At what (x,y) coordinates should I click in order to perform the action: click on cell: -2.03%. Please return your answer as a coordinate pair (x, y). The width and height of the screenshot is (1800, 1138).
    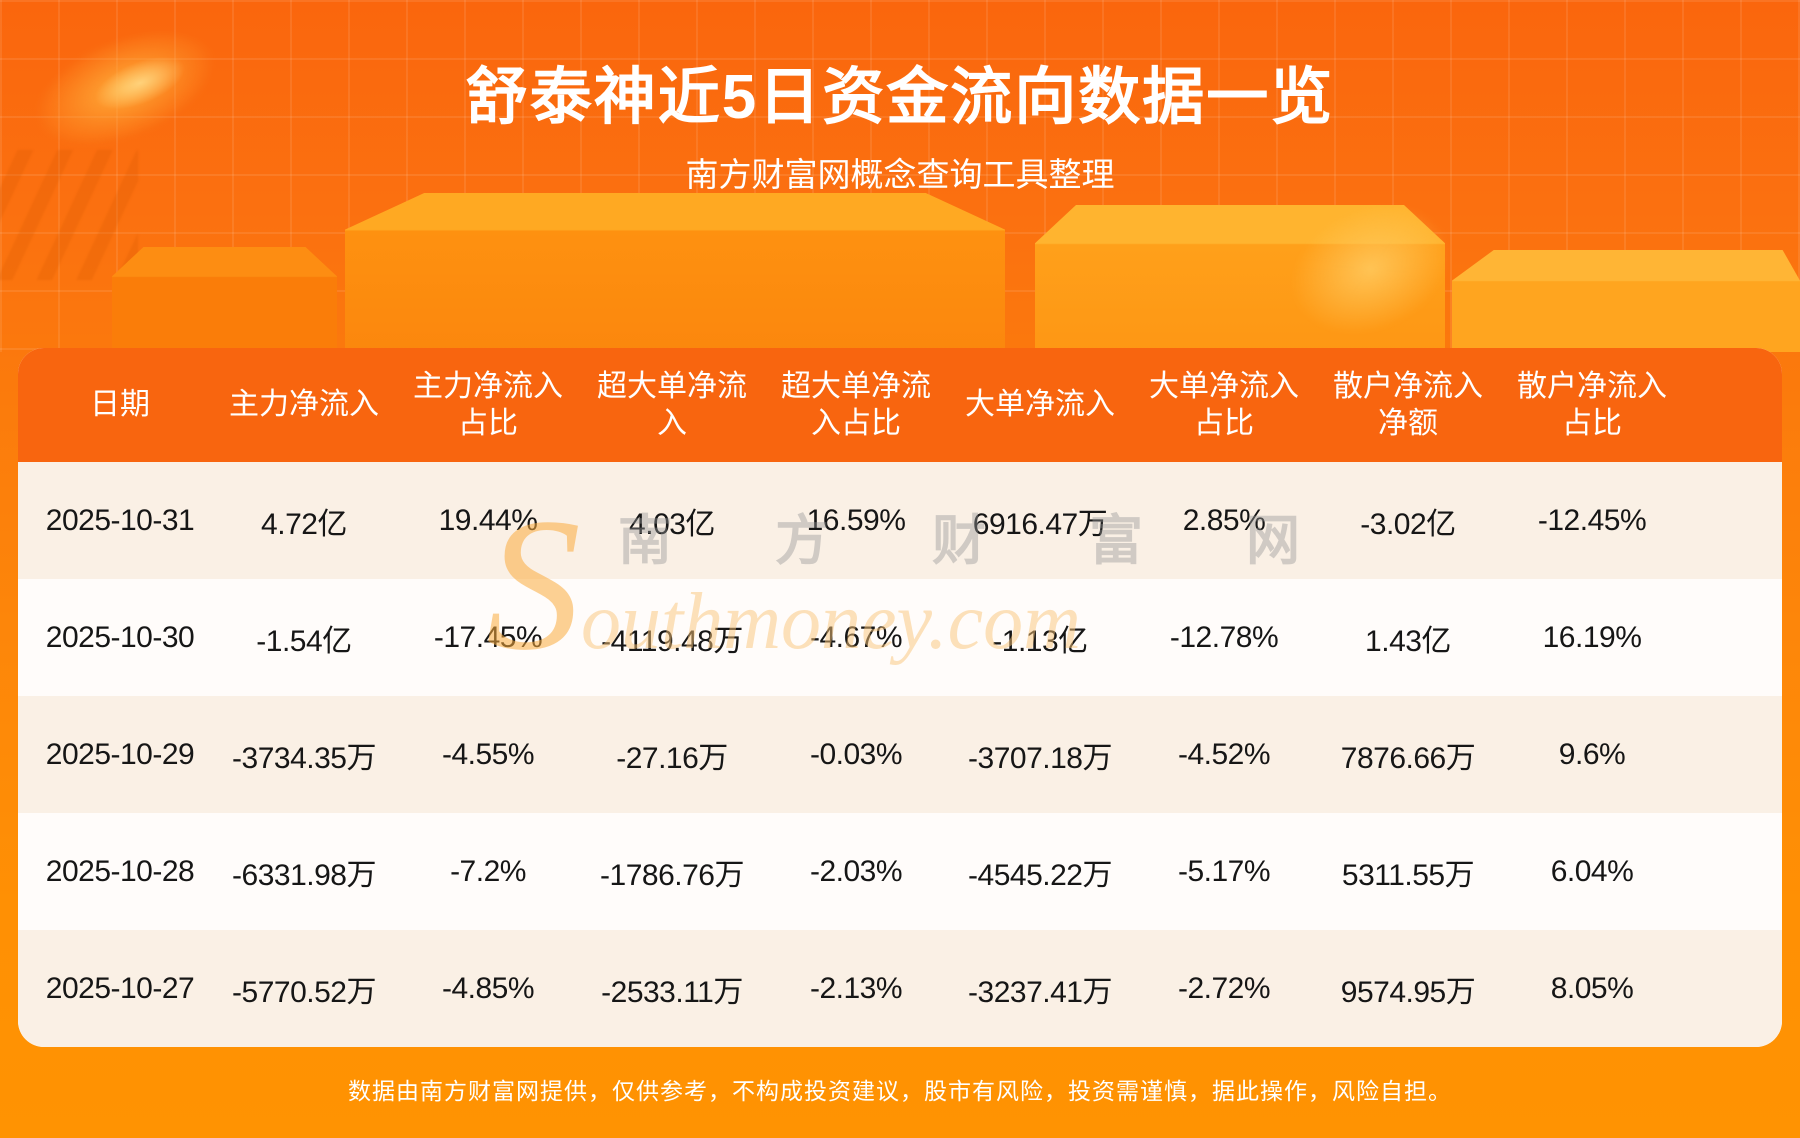
    Looking at the image, I should click on (856, 871).